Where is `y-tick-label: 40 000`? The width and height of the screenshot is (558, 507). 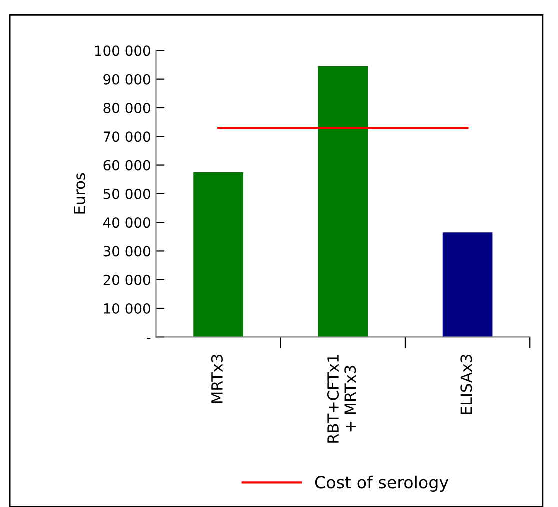
y-tick-label: 40 000 is located at coordinates (126, 223).